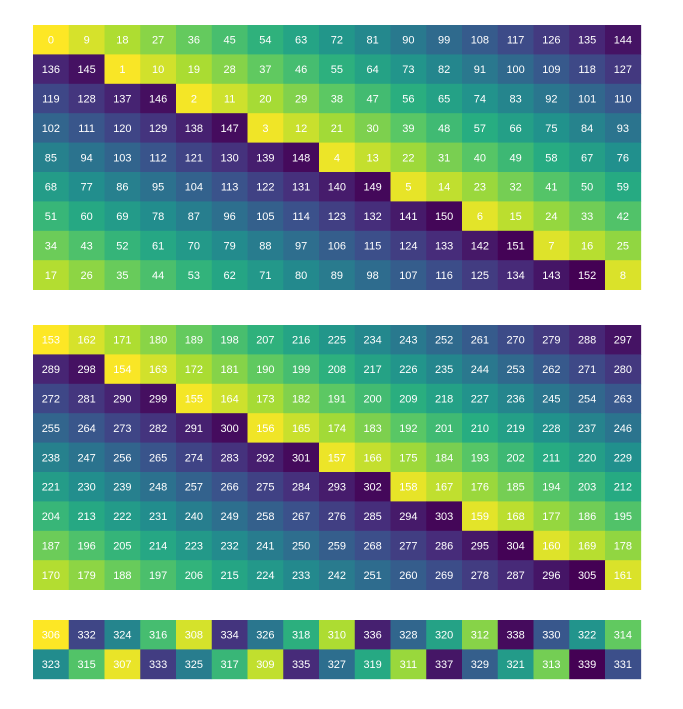 This screenshot has width=683, height=709. What do you see at coordinates (230, 188) in the screenshot?
I see `heatmap-cell-label: 113` at bounding box center [230, 188].